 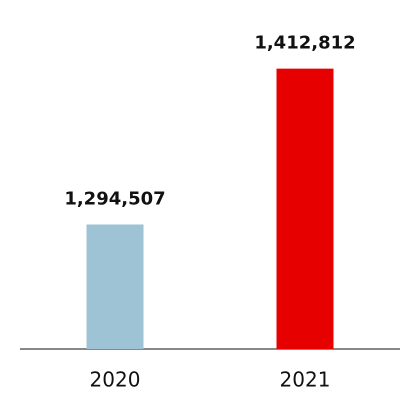 I want to click on x-tick-label: 2020, so click(x=115, y=380).